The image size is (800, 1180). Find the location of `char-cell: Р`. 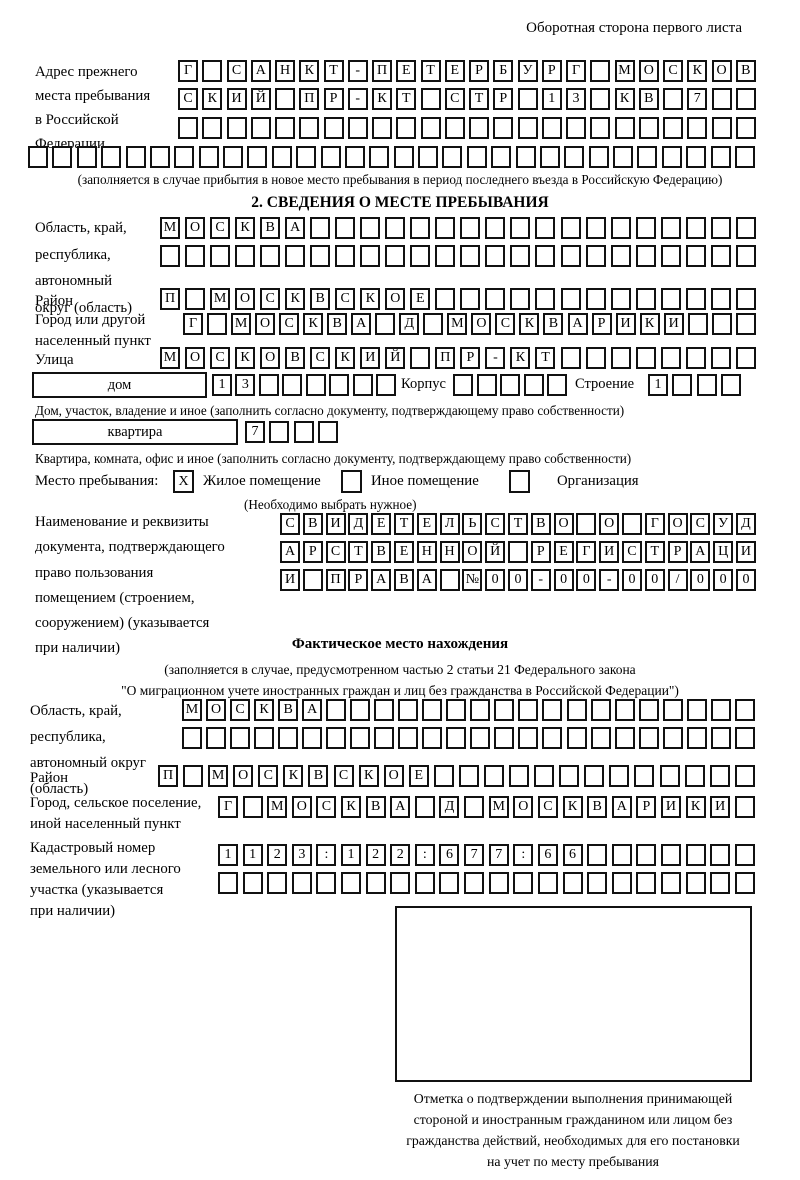

char-cell: Р is located at coordinates (312, 552).